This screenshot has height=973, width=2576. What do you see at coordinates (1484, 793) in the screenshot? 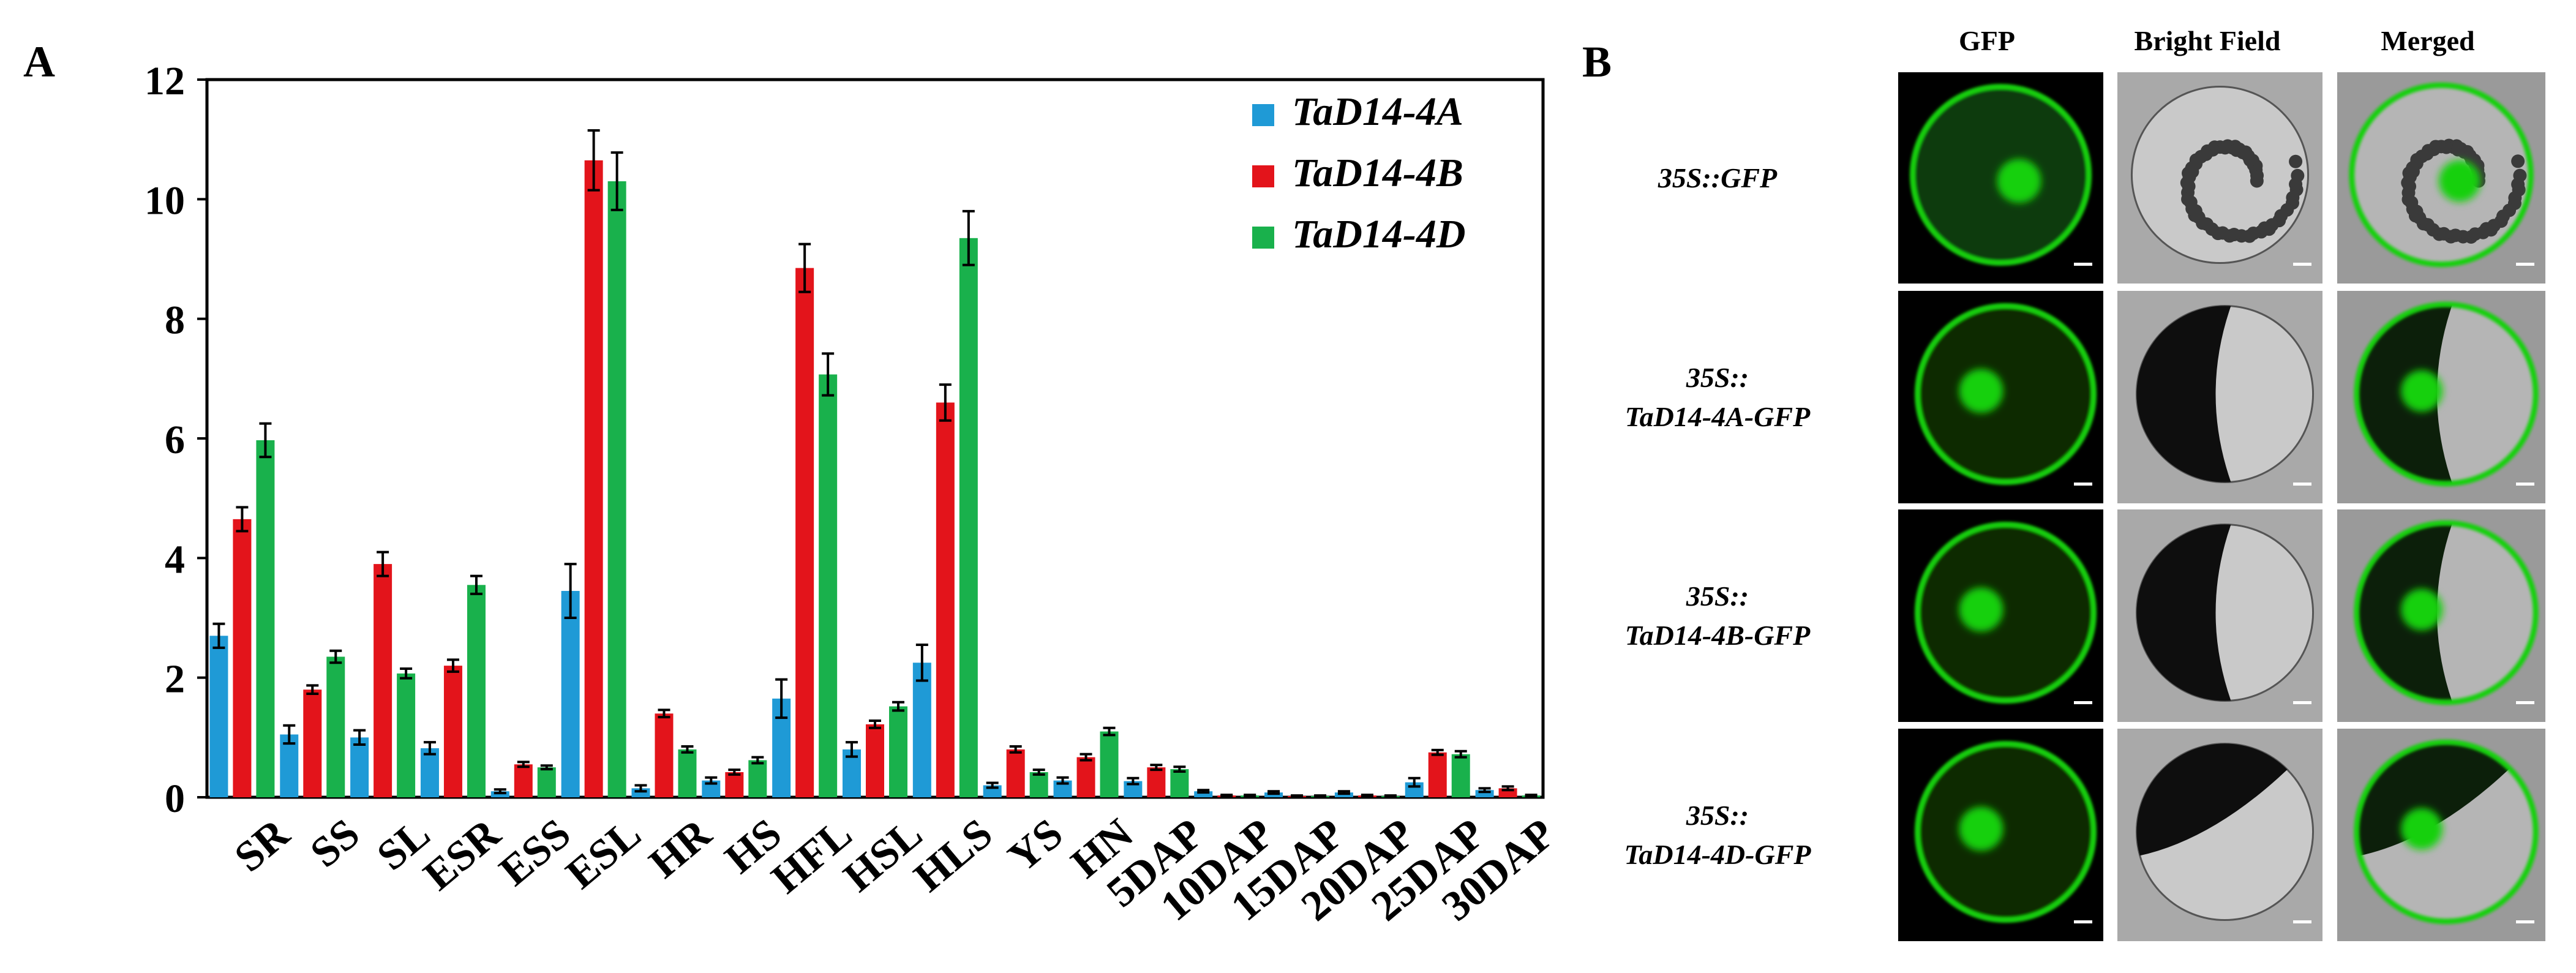
I see `bar-TaD14-4A-30DAP` at bounding box center [1484, 793].